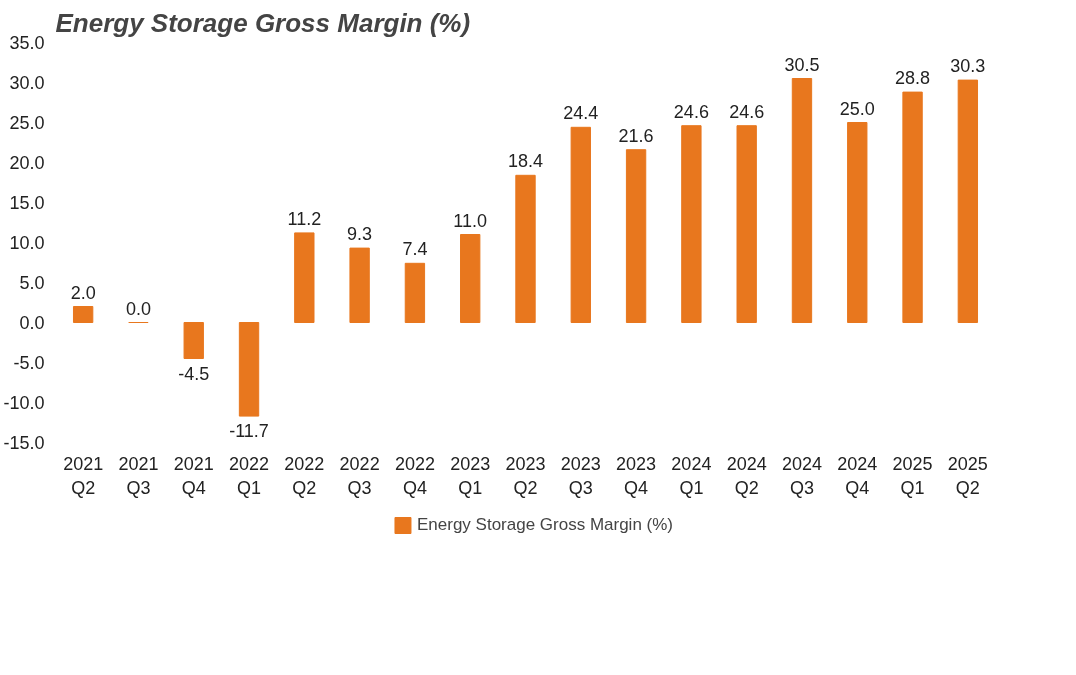 The image size is (1076, 675). I want to click on data-label: 11.0, so click(470, 220).